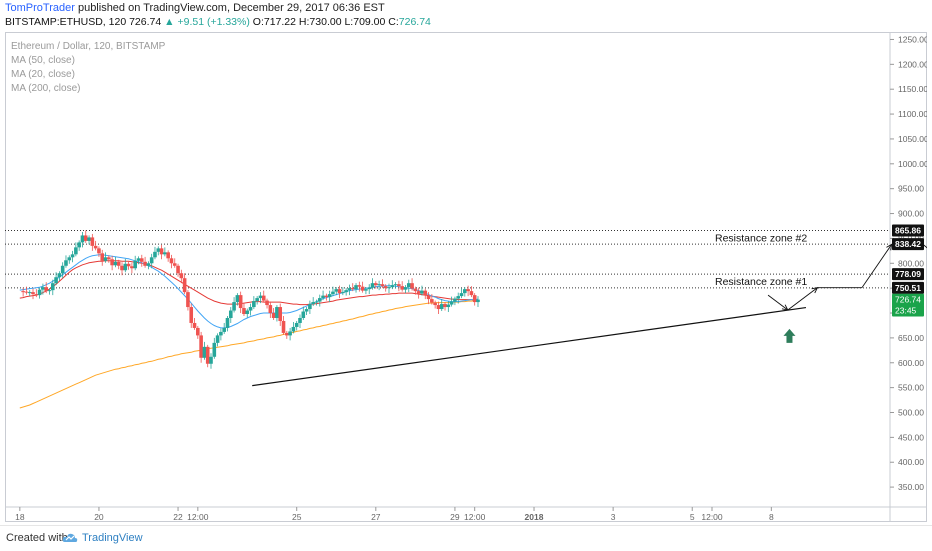  I want to click on price-badge-label: 778.09, so click(908, 274).